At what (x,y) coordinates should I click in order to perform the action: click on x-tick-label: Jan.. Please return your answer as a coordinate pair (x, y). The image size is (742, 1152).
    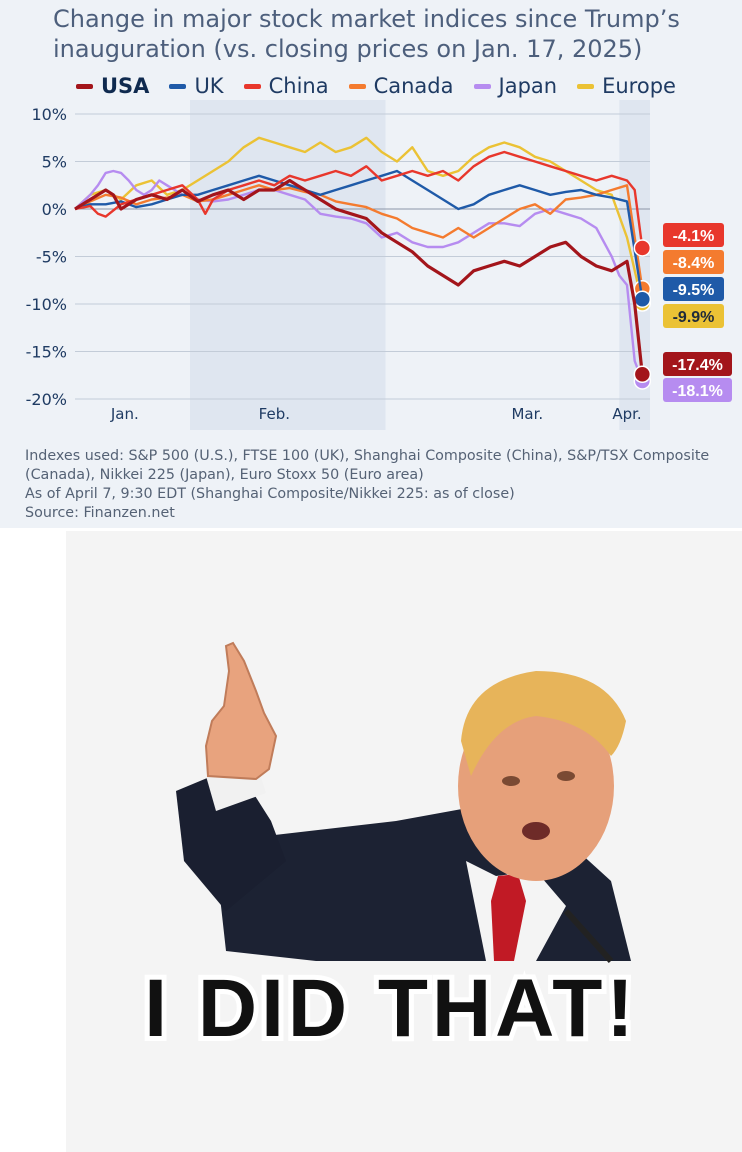
    Looking at the image, I should click on (124, 414).